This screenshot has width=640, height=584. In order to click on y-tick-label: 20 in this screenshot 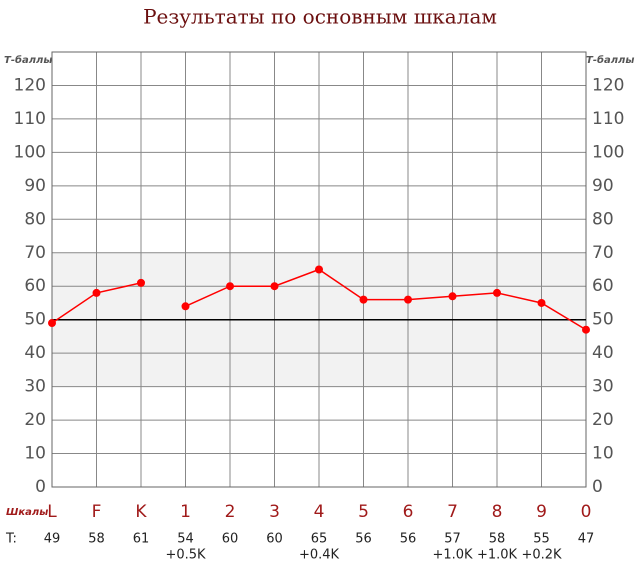, I will do `click(35, 420)`.